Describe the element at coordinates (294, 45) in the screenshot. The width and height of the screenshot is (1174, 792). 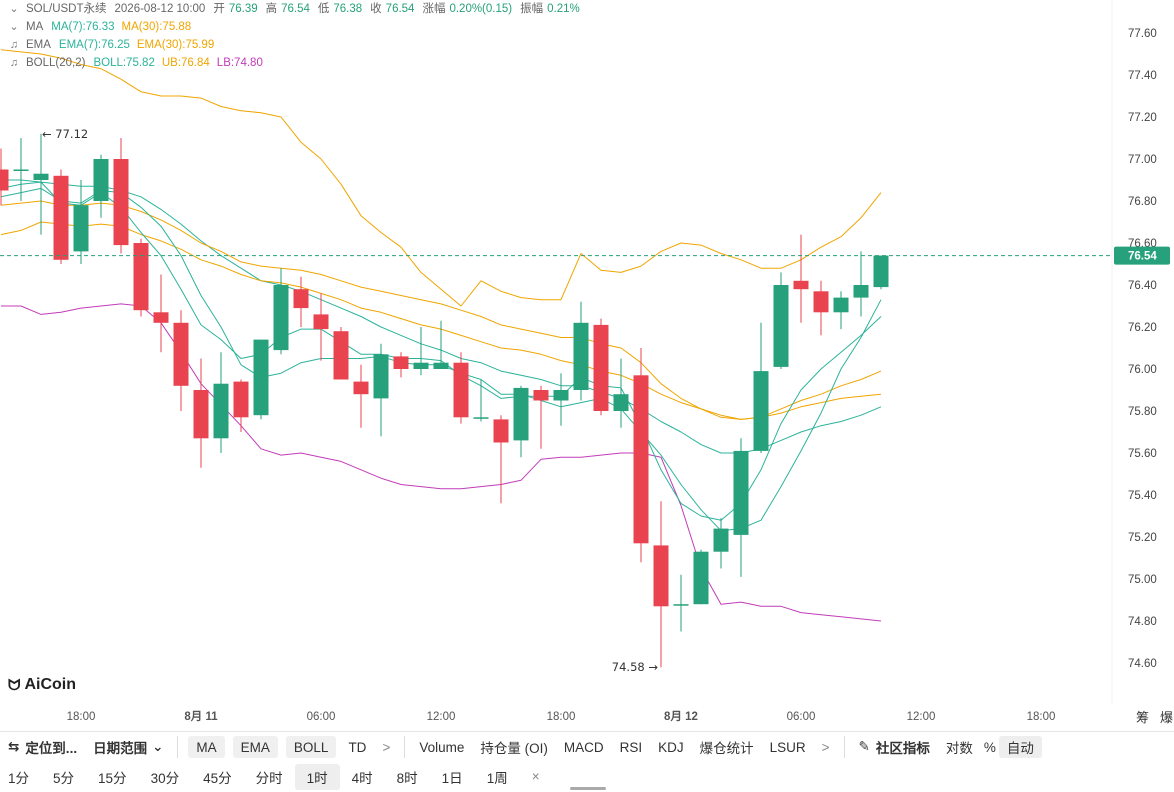
I see `ema-legend-row: ♫ EMA EMA(7):76.25 EMA(30):75.99` at that location.